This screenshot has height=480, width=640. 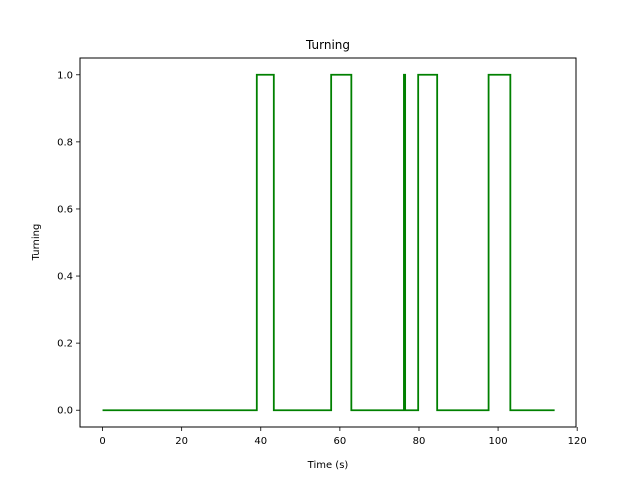 I want to click on x-tick-label: 0, so click(x=102, y=441).